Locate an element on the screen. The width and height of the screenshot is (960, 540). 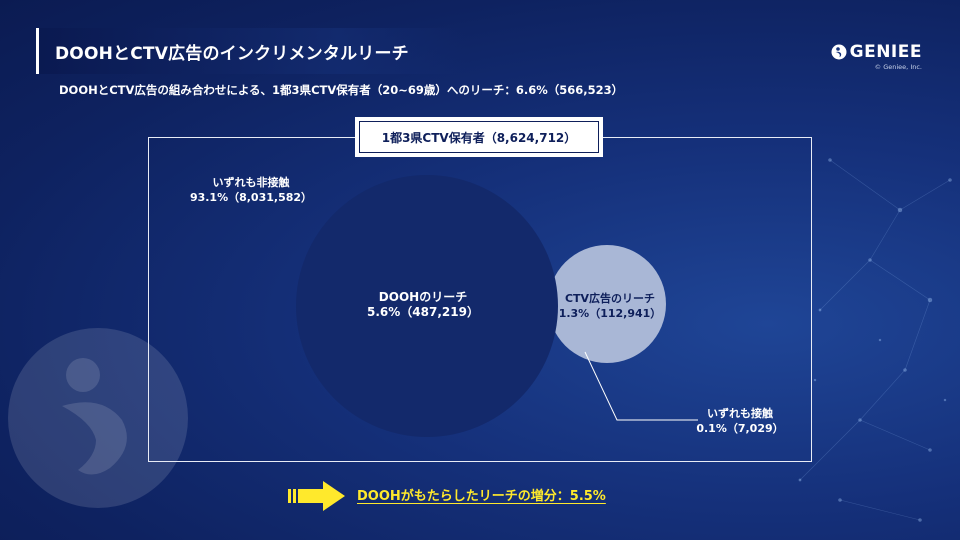
leader-line is located at coordinates (641, 386).